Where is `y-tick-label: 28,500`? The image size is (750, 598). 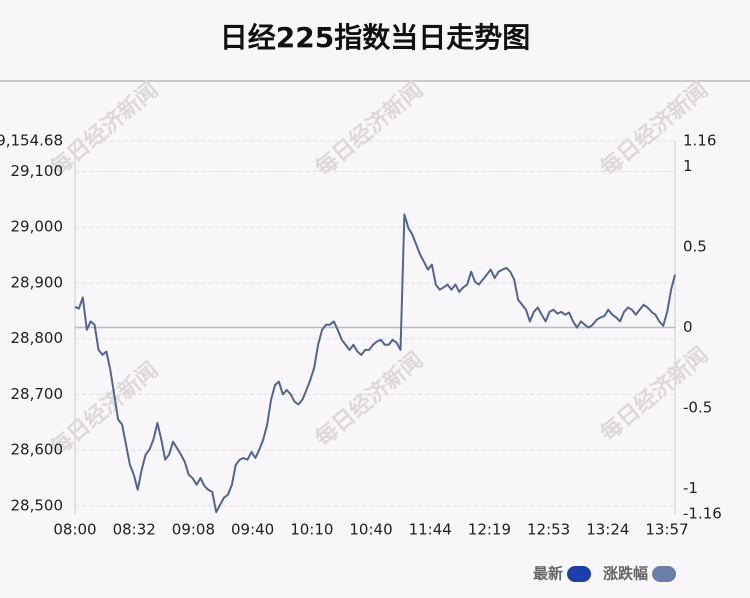
y-tick-label: 28,500 is located at coordinates (37, 505).